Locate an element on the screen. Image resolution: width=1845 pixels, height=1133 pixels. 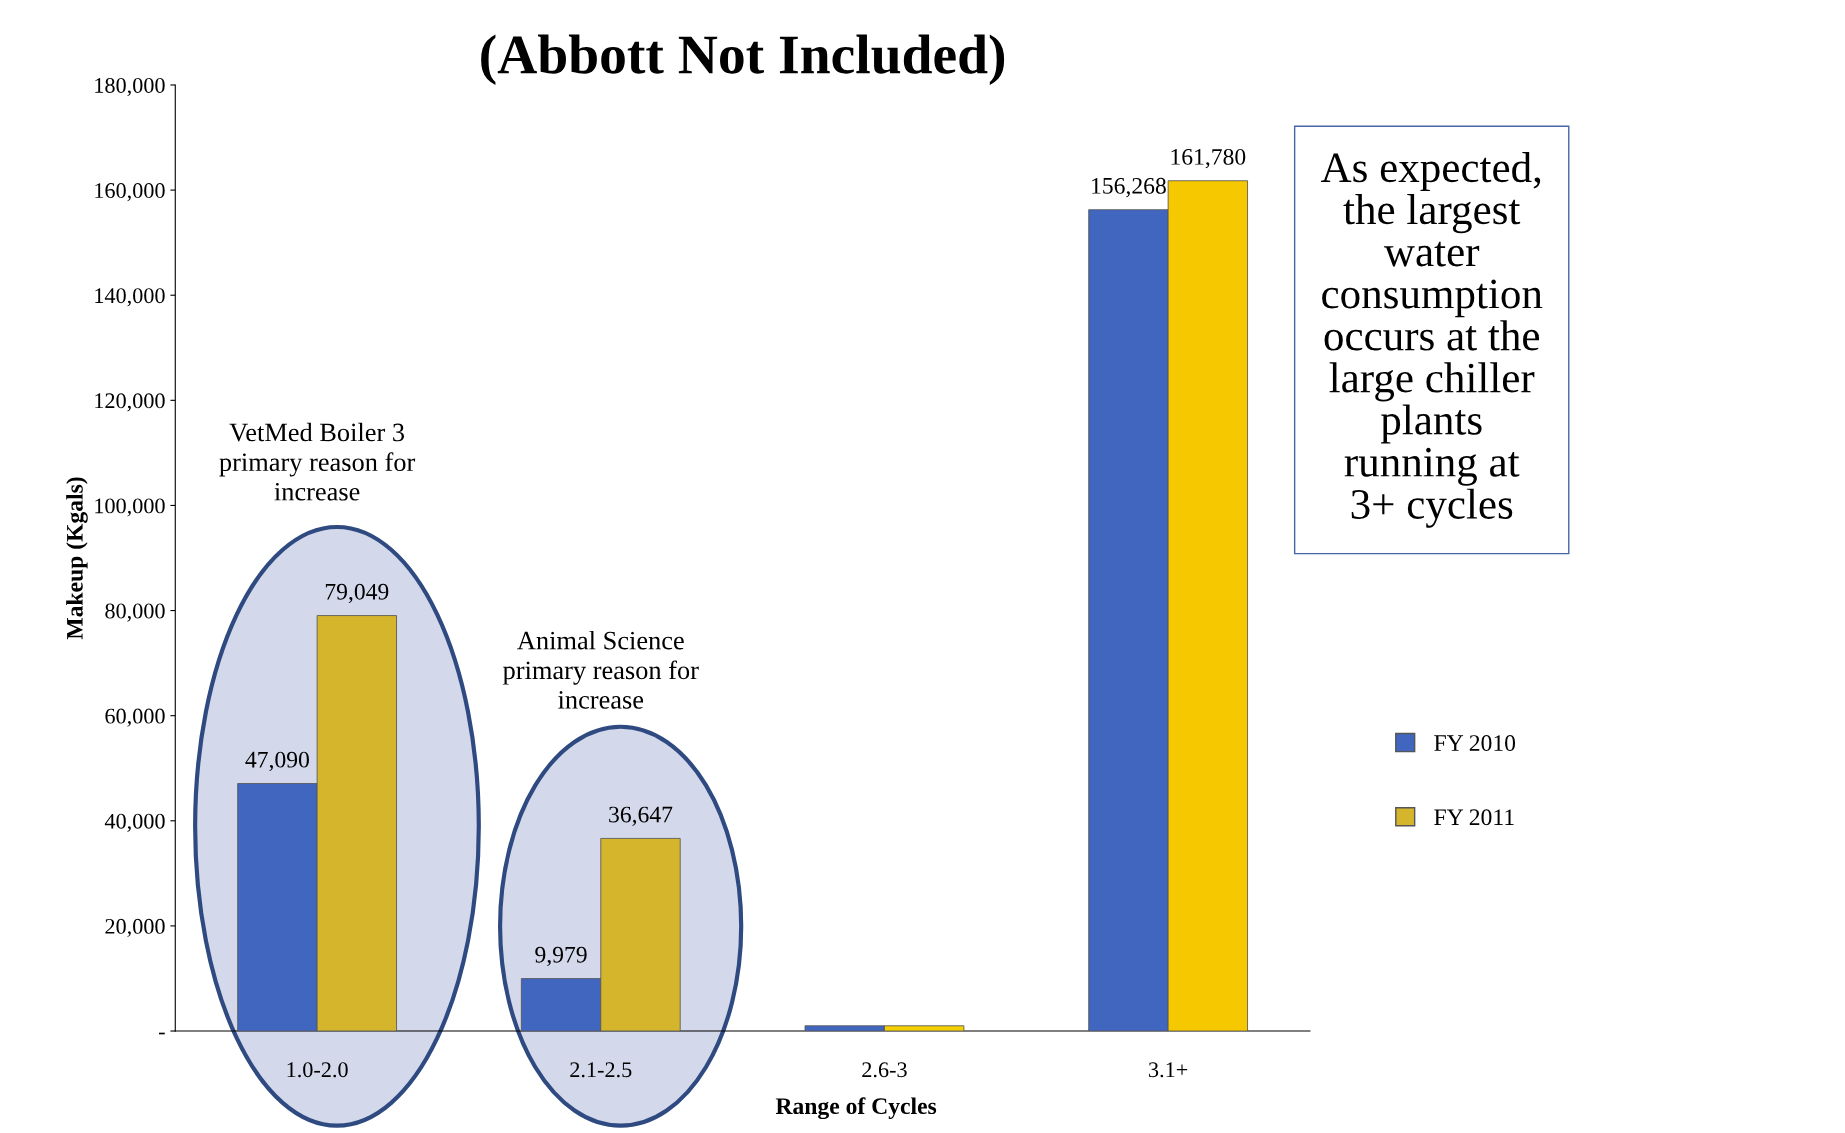
legend-label: FY 2011 is located at coordinates (1474, 817).